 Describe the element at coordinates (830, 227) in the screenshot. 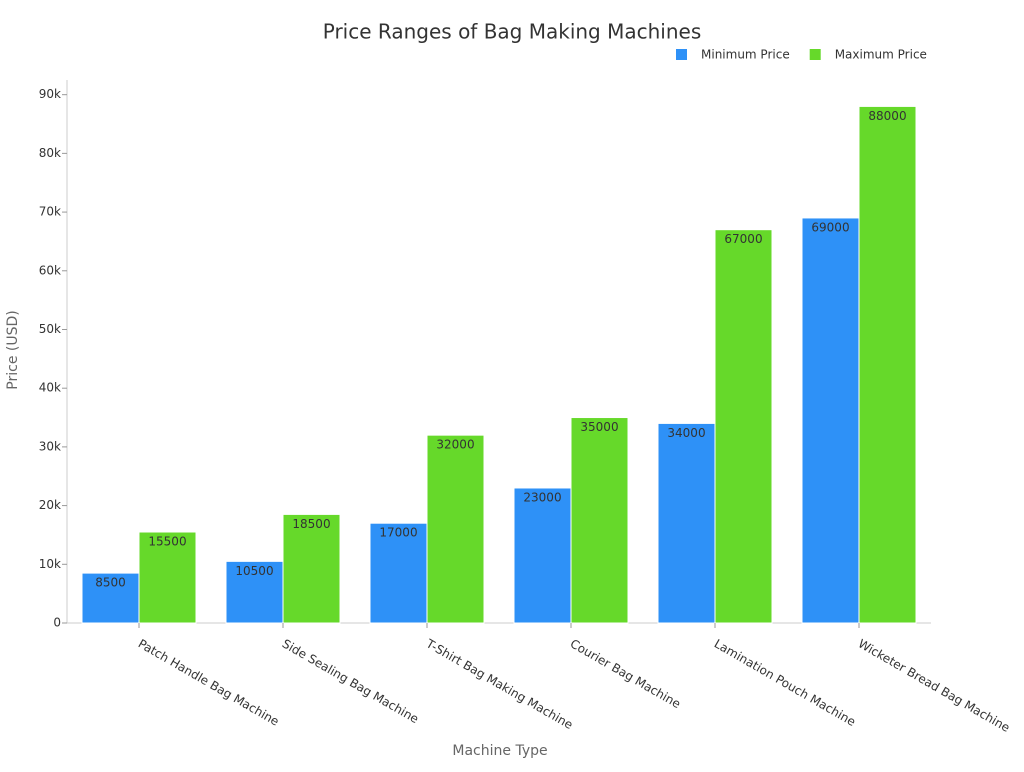

I see `data-label: 69000` at that location.